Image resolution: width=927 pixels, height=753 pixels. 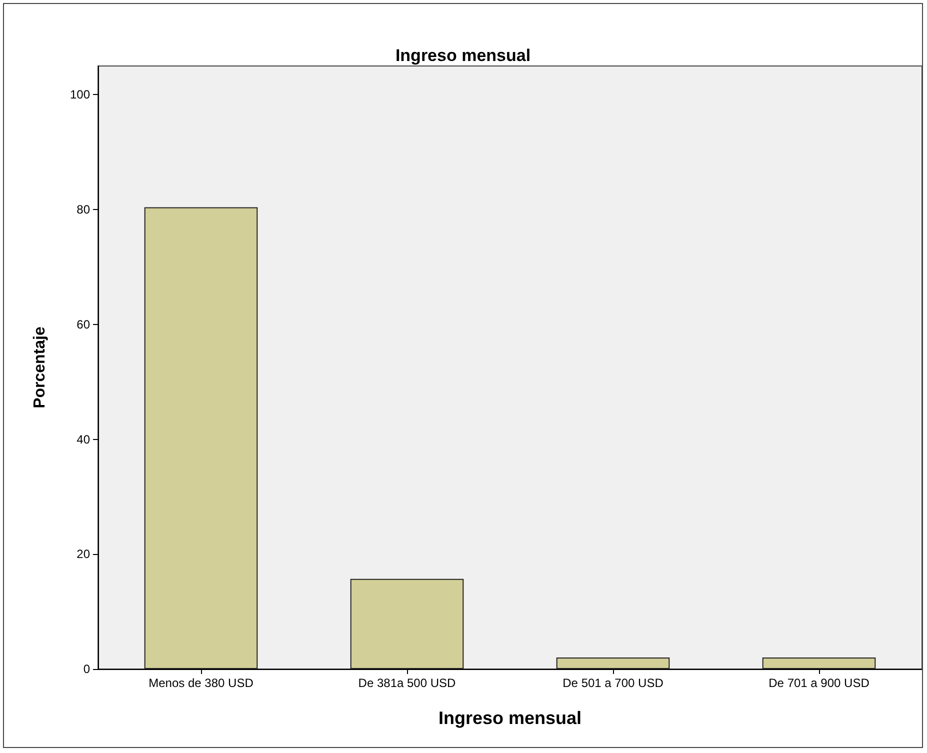 What do you see at coordinates (463, 55) in the screenshot?
I see `chart-title: Ingreso mensual` at bounding box center [463, 55].